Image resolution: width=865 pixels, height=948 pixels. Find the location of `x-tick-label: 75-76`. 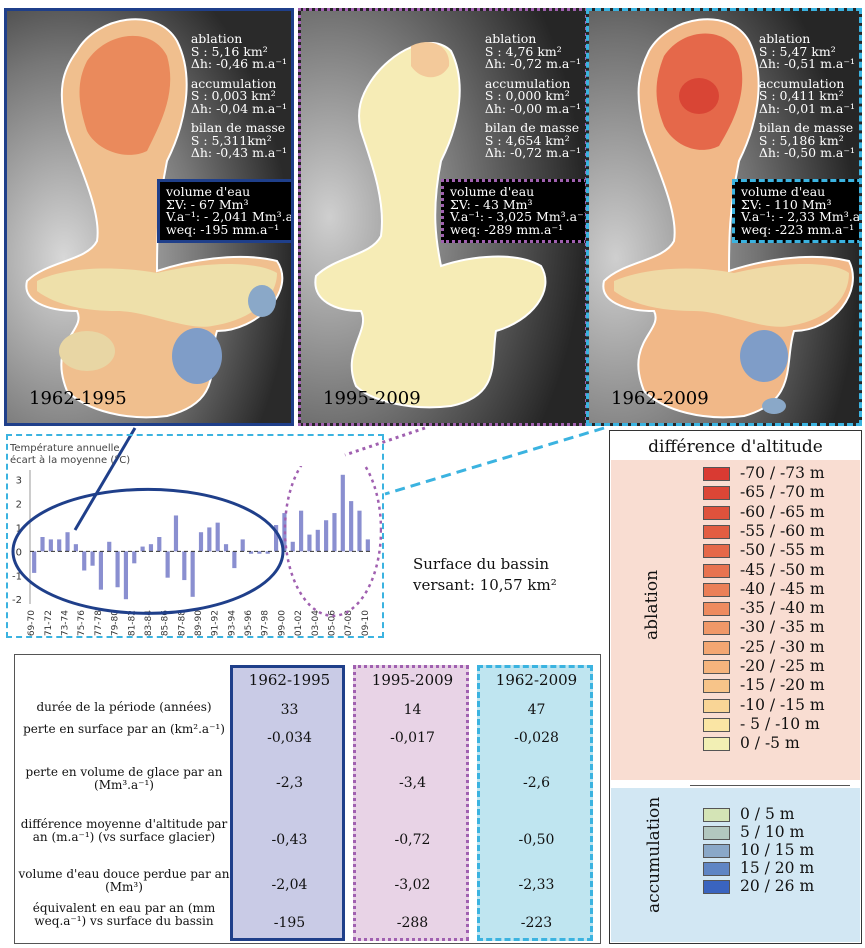

x-tick-label: 75-76 is located at coordinates (82, 623).